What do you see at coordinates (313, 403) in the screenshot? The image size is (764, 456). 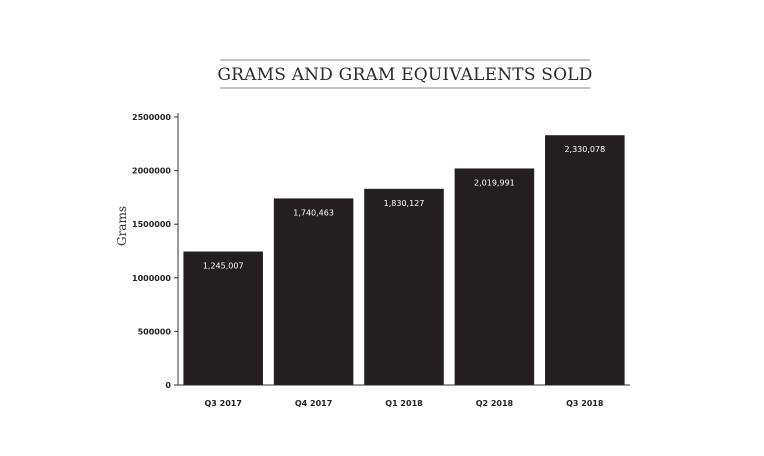 I see `x-tick-label: Q4 2017` at bounding box center [313, 403].